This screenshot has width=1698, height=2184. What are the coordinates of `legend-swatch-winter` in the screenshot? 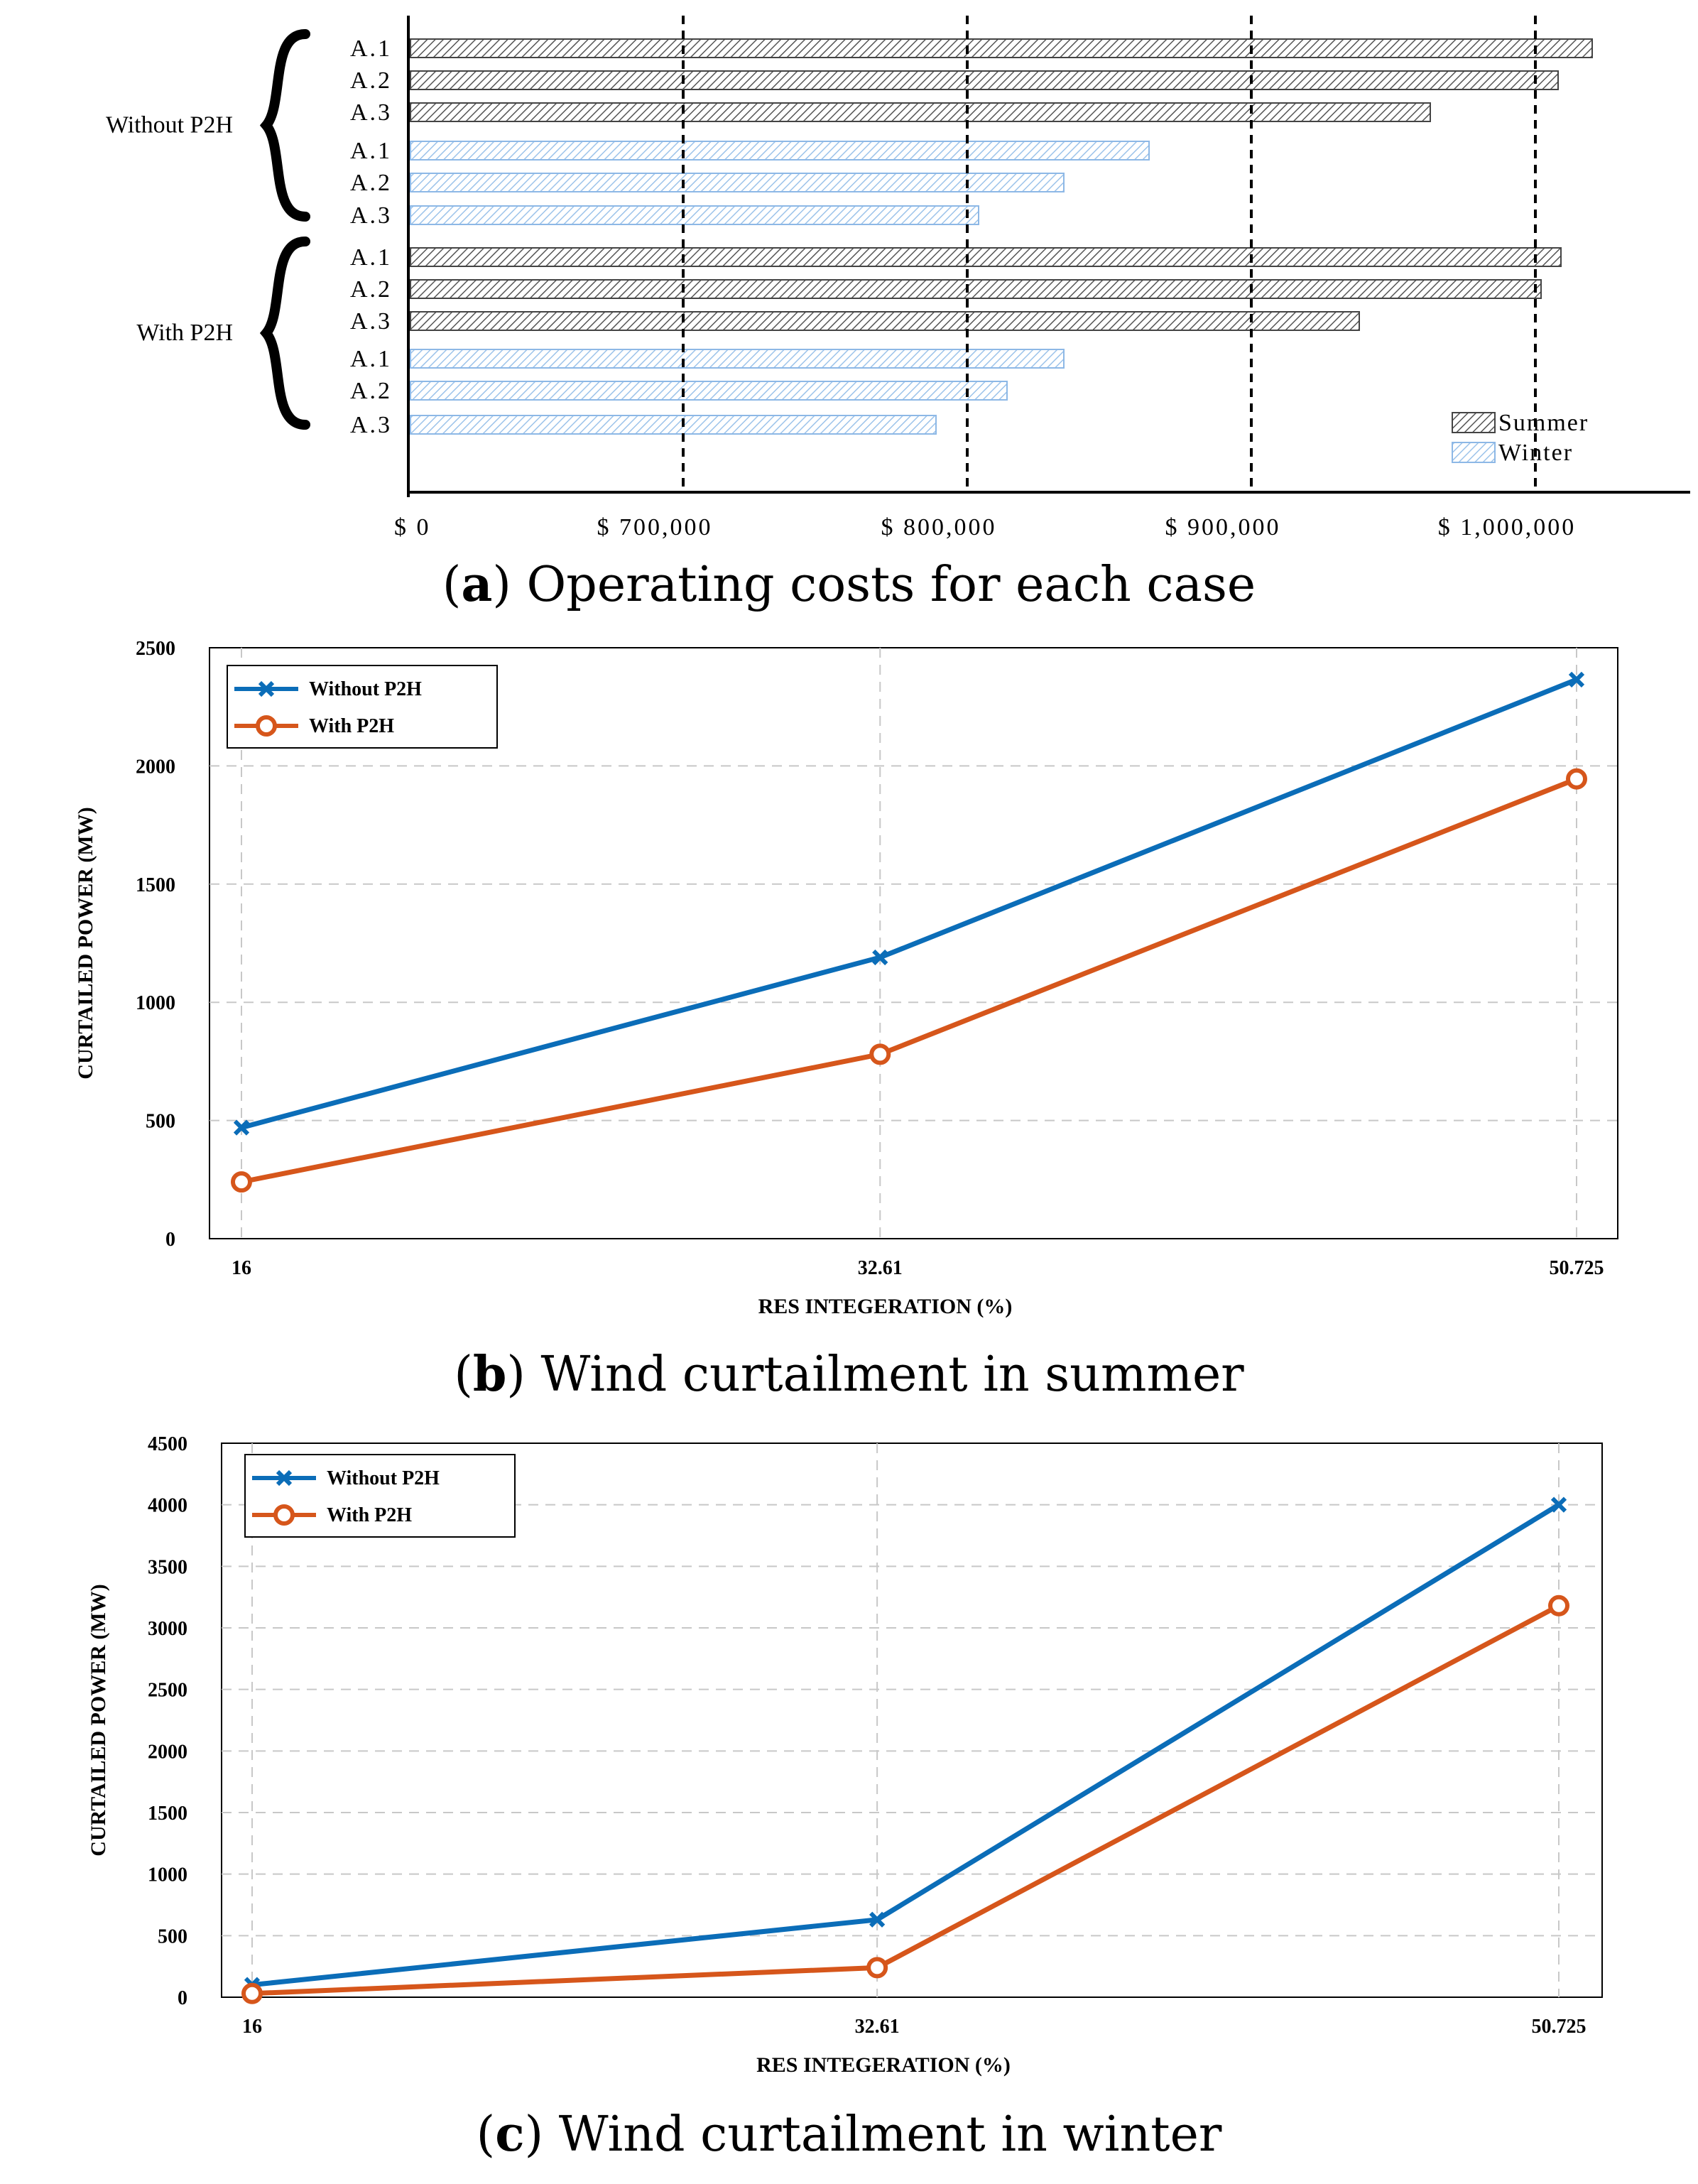 It's located at (1474, 452).